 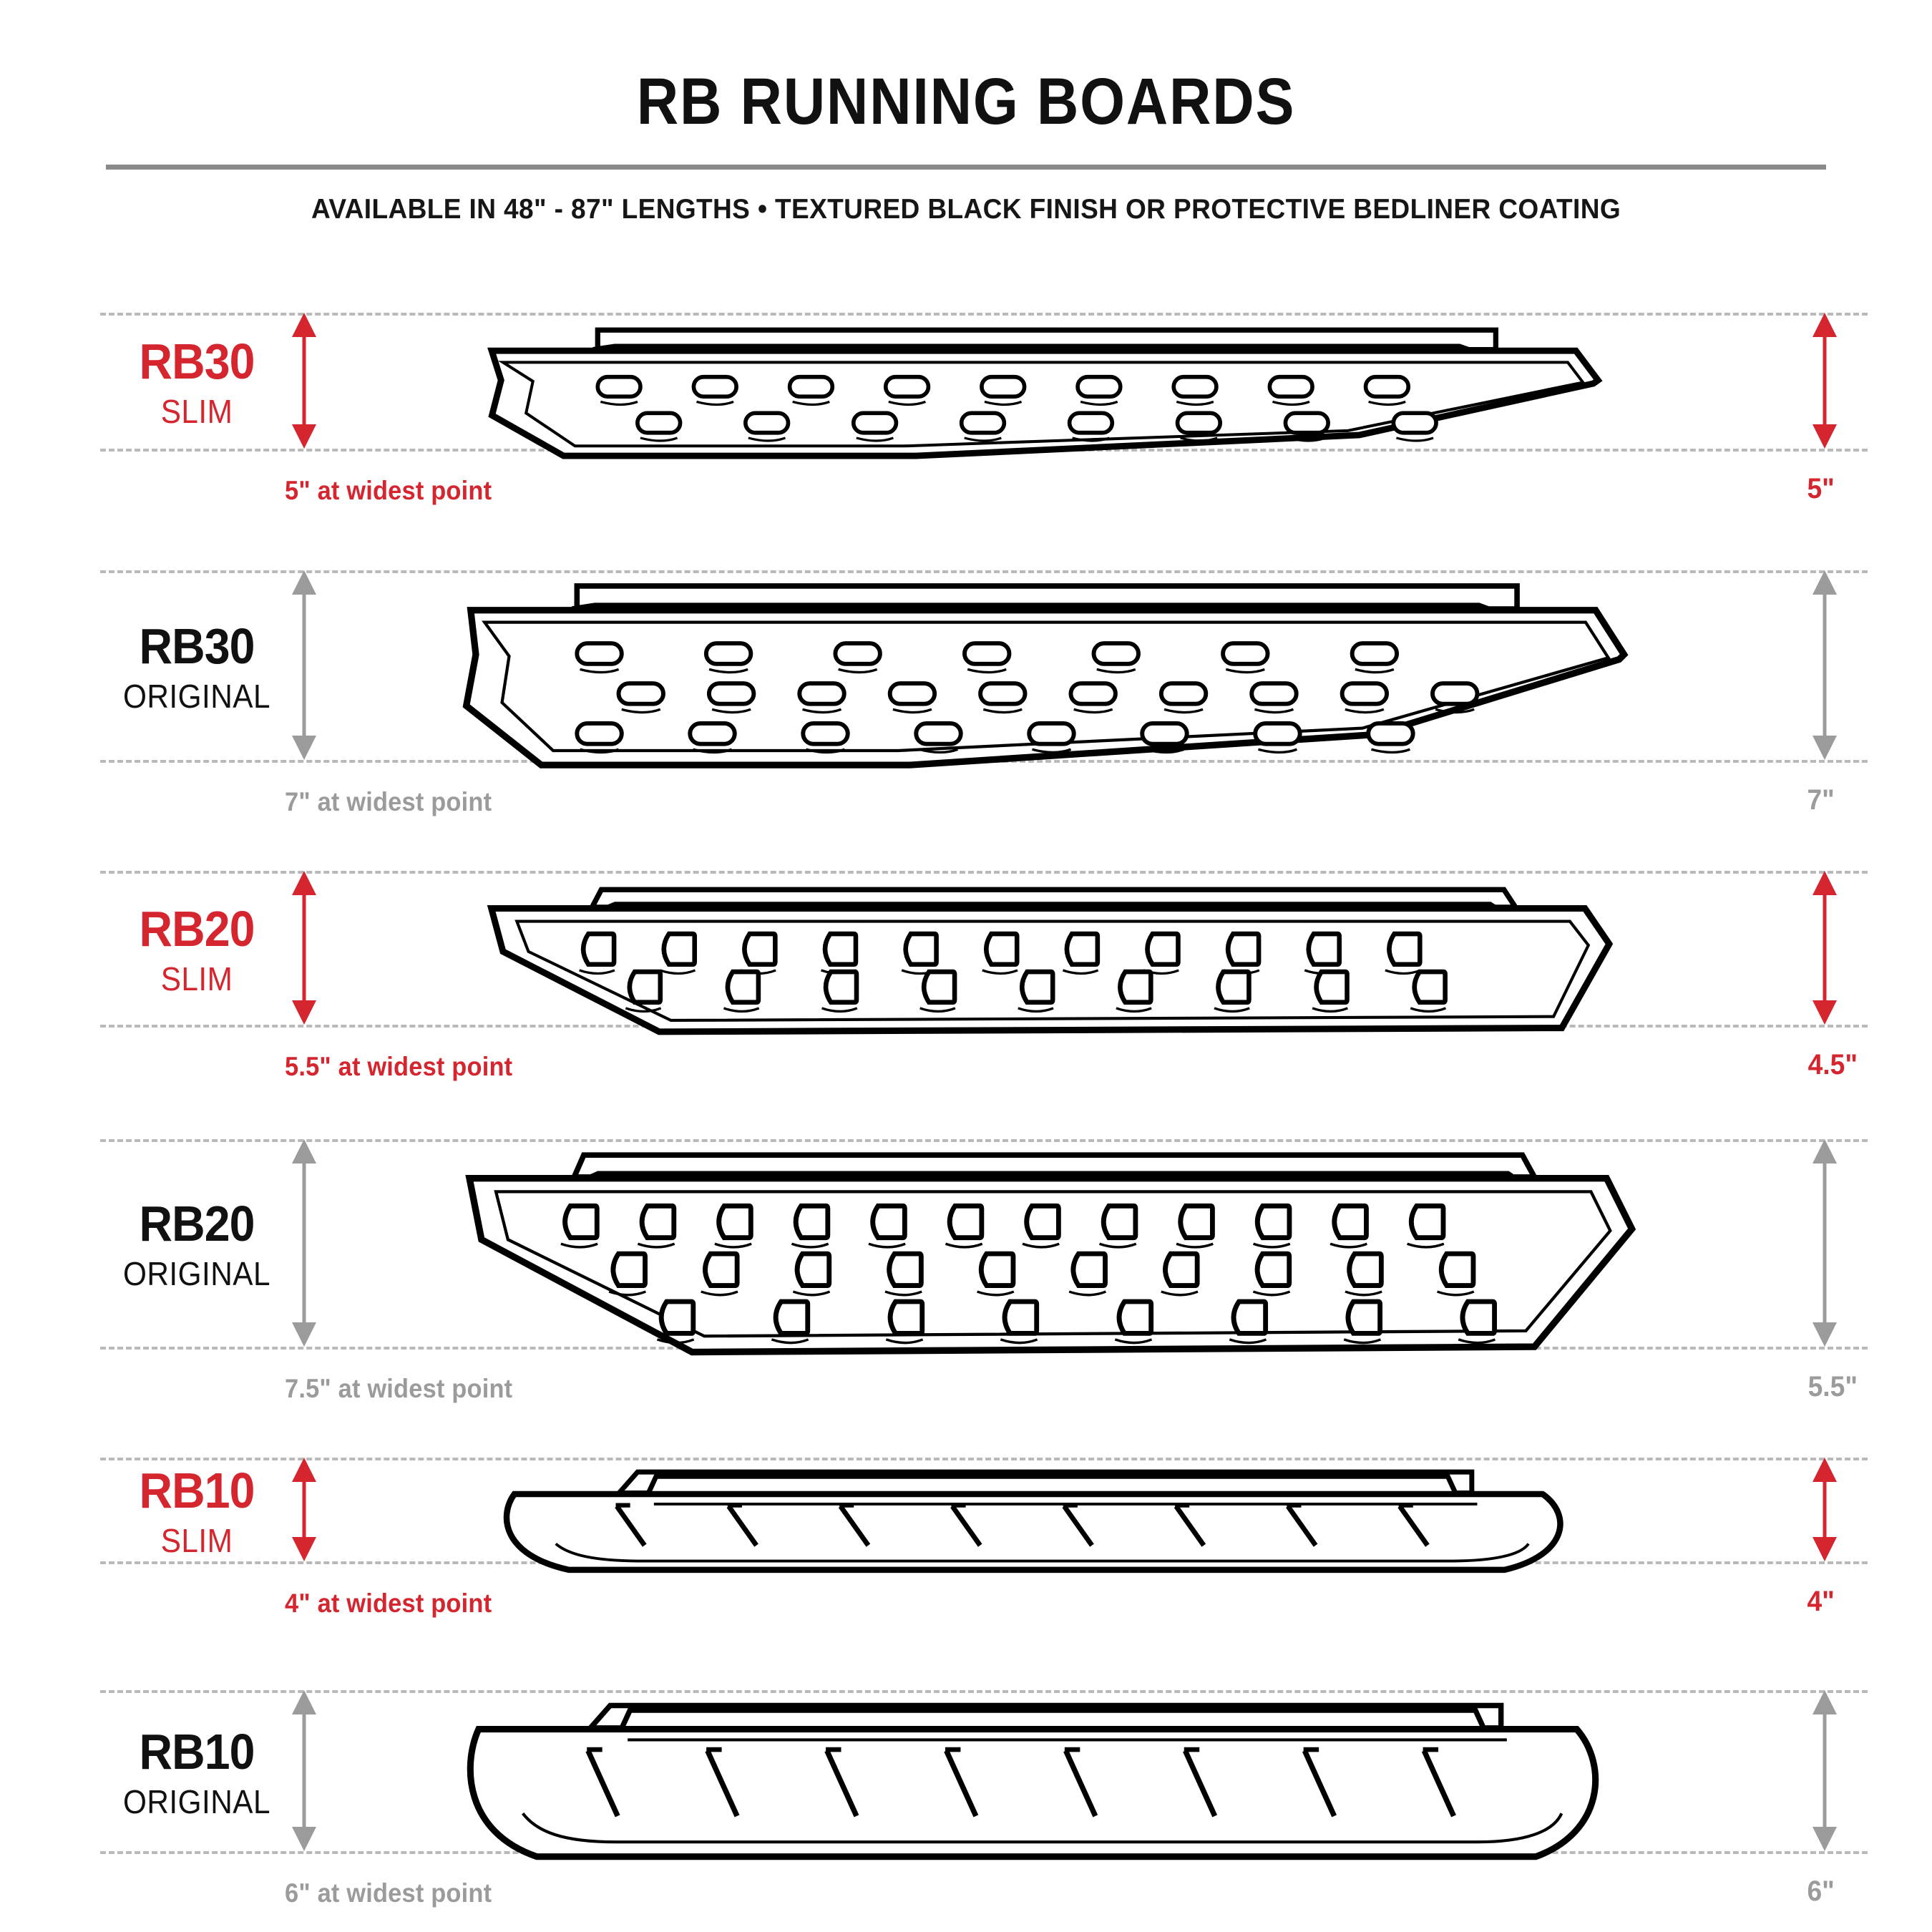 I want to click on product-label: RB20 ORIGINAL, so click(x=196, y=1244).